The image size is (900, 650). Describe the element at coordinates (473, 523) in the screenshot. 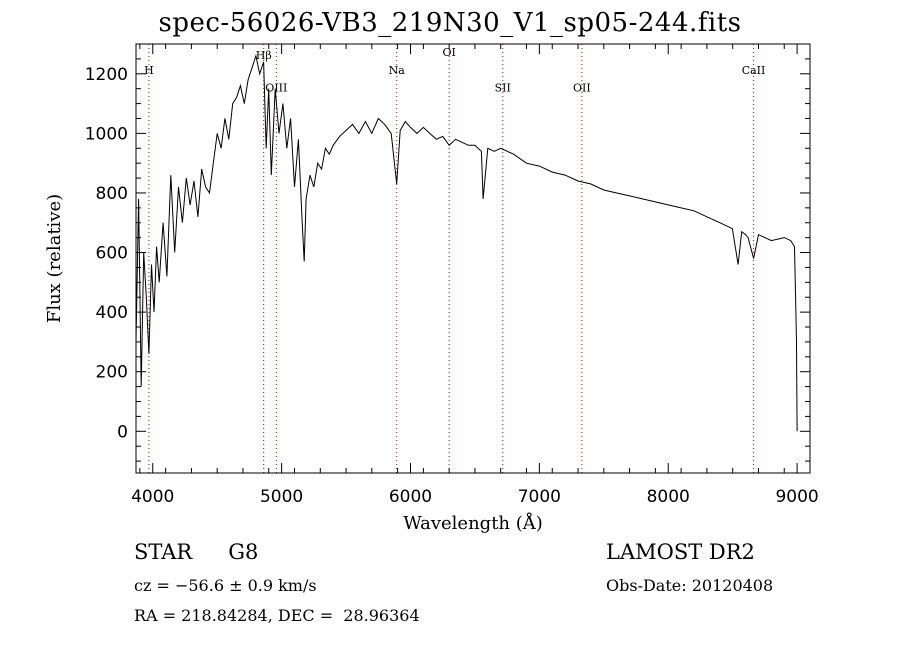

I see `x-axis-label: Wavelength (Å)` at that location.